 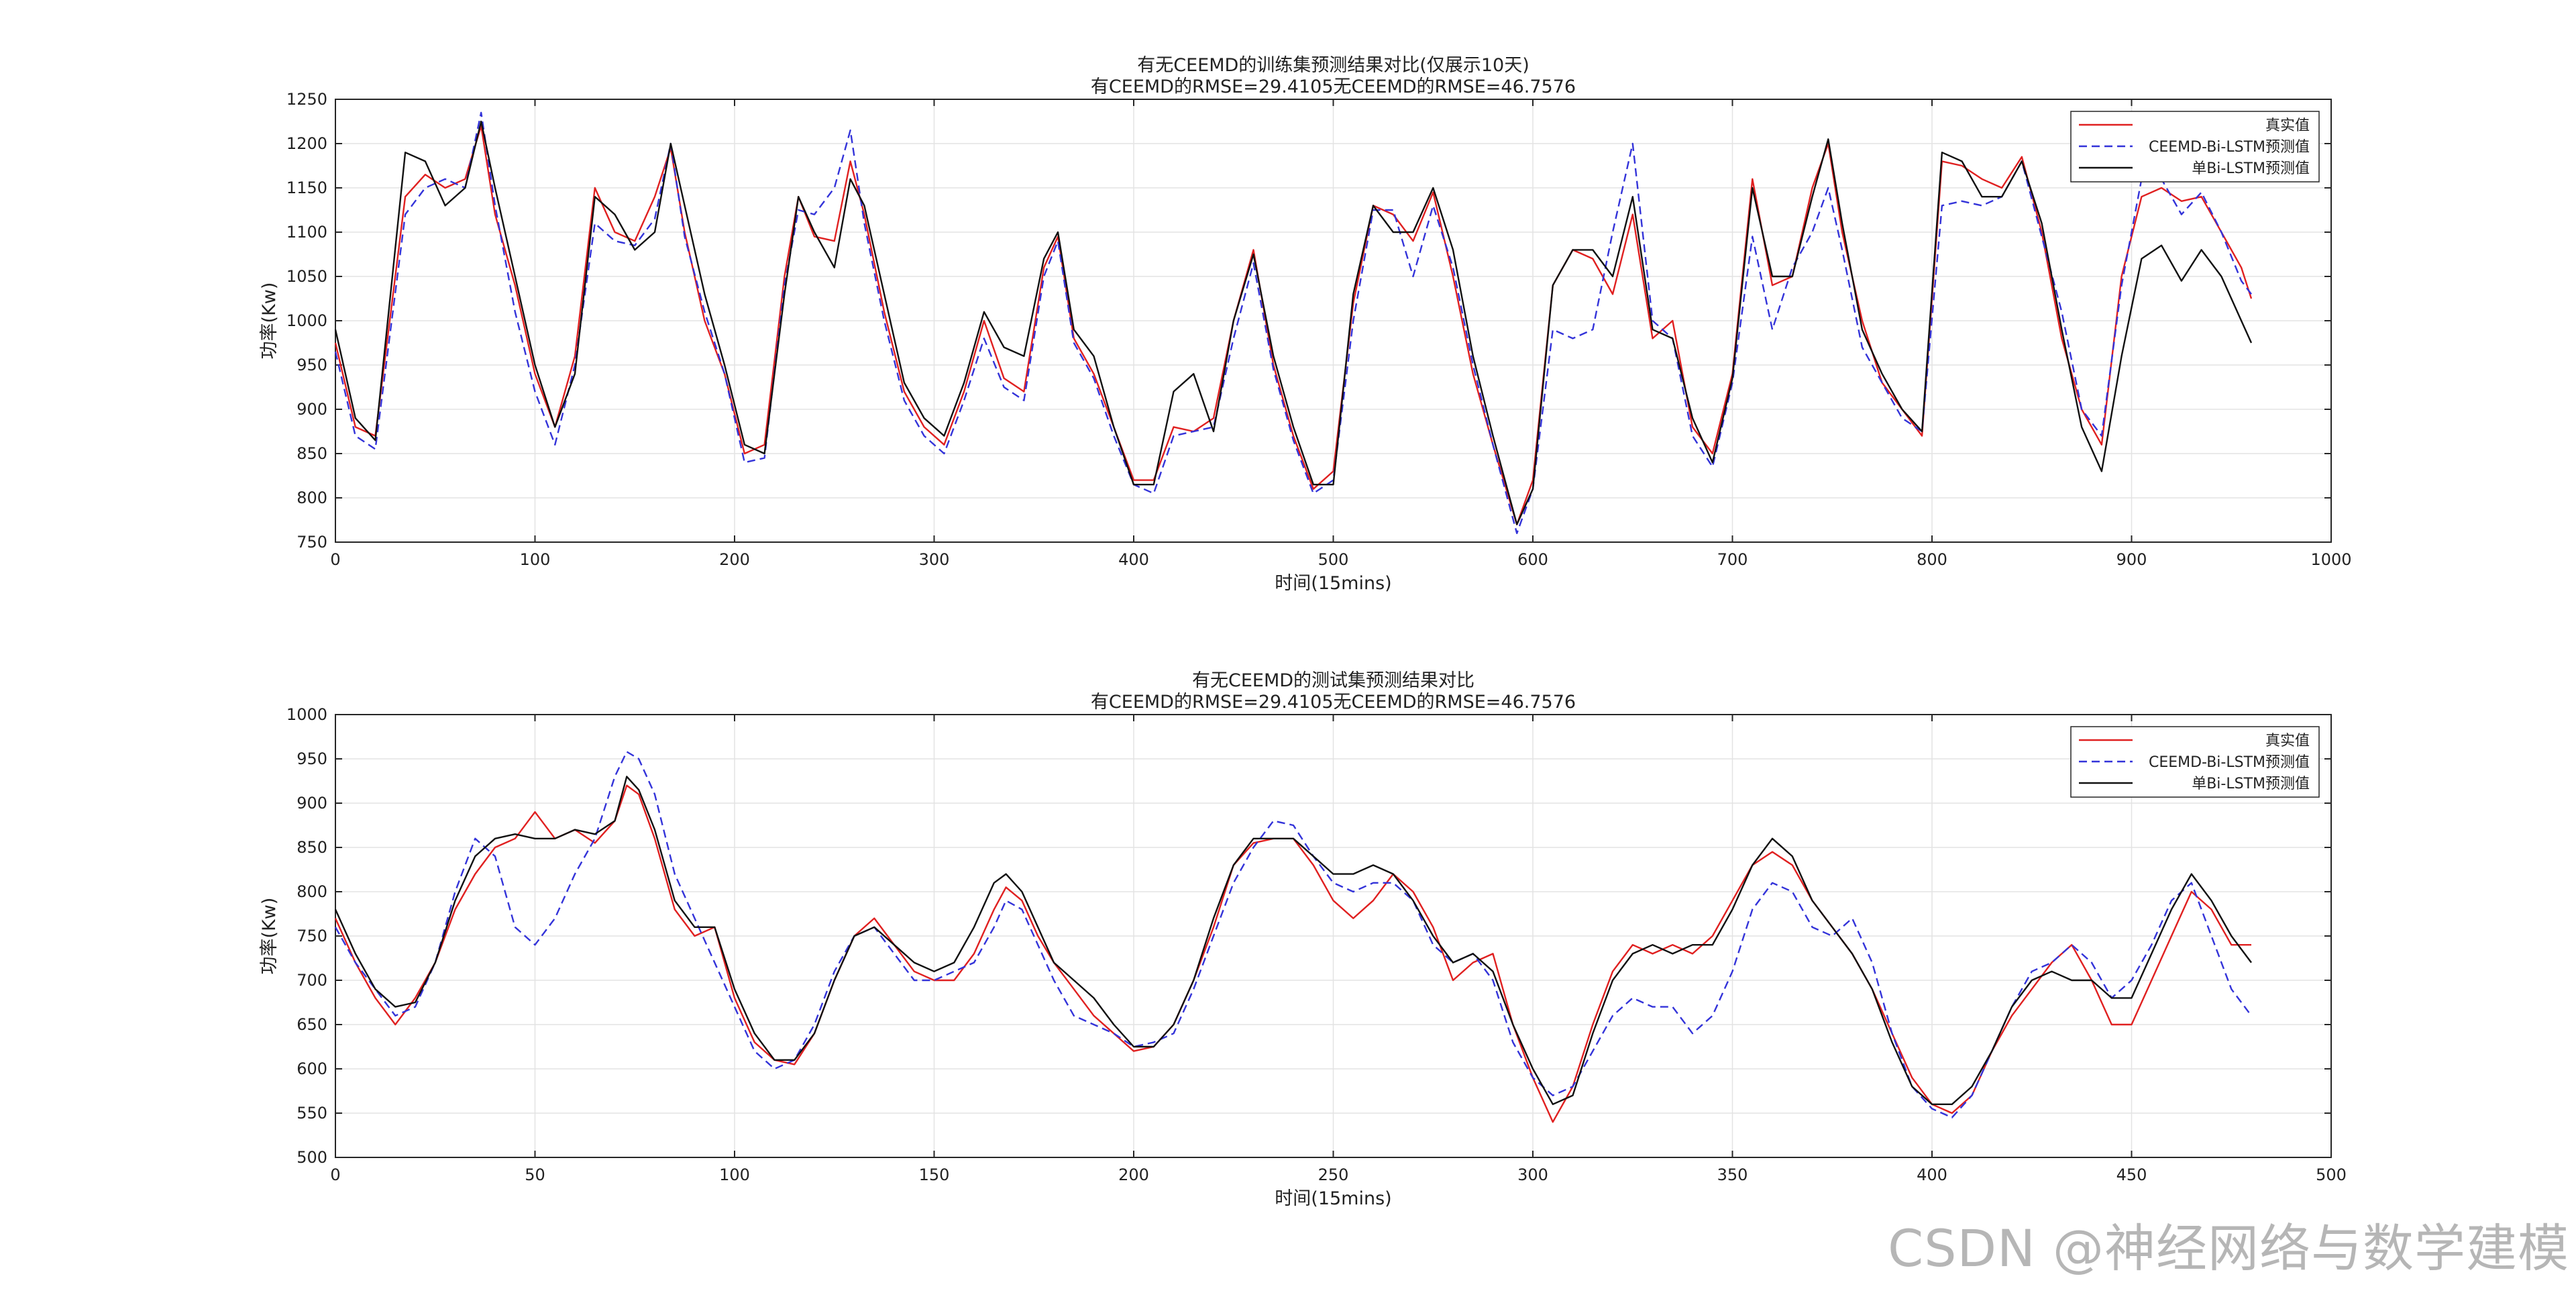 I want to click on x-tick-label: 350, so click(x=1732, y=1174).